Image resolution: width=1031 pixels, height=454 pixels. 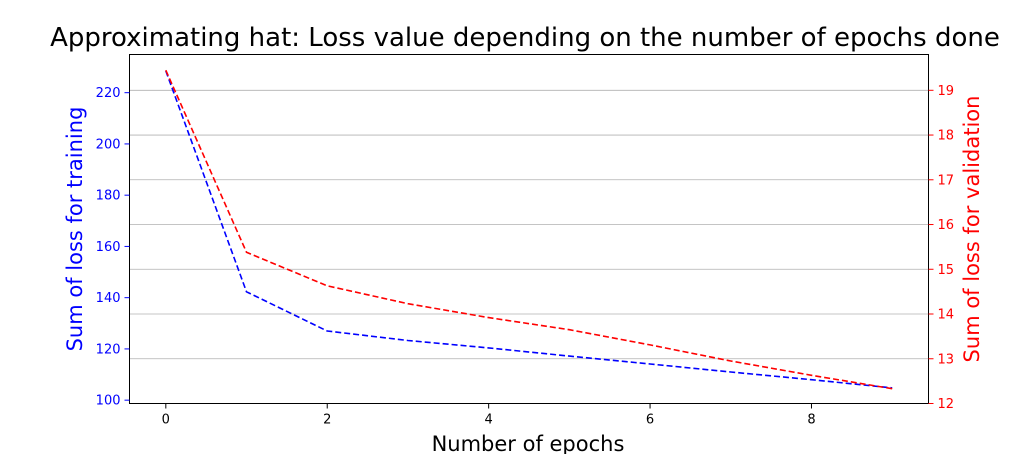 I want to click on y-left-tick-label: 200, so click(x=108, y=144).